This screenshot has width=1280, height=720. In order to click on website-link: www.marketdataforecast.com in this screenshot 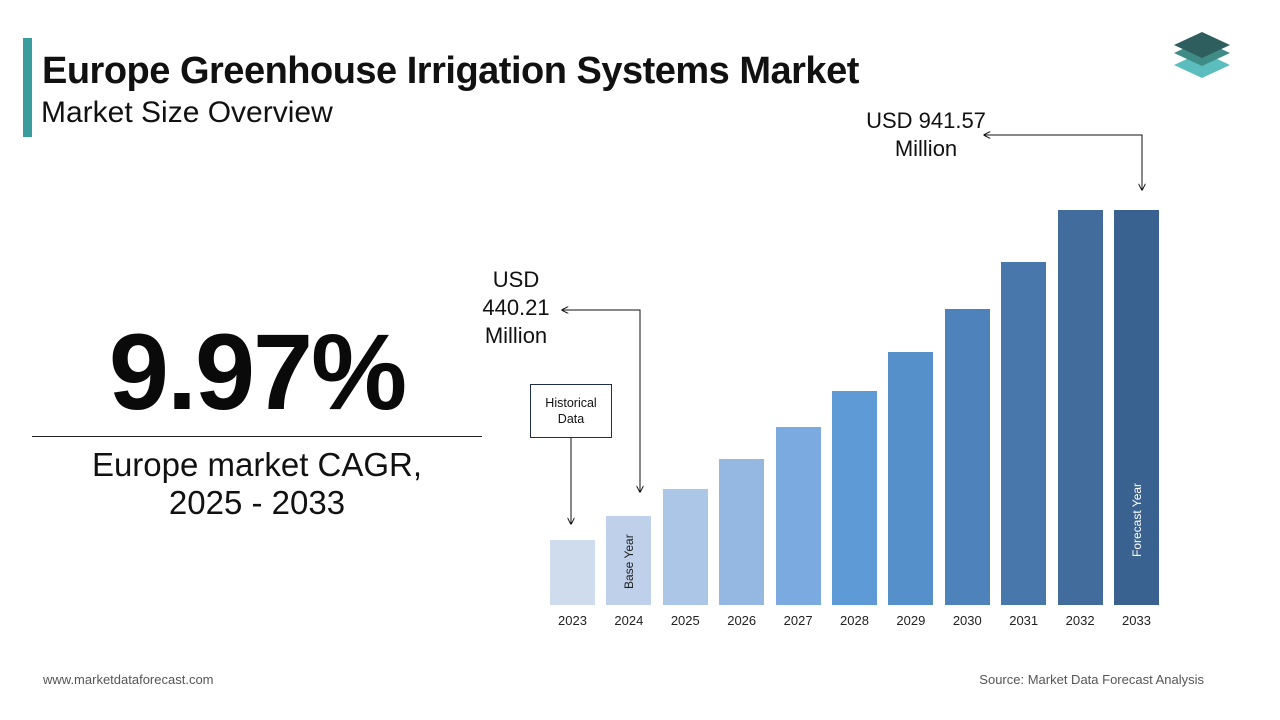, I will do `click(128, 679)`.